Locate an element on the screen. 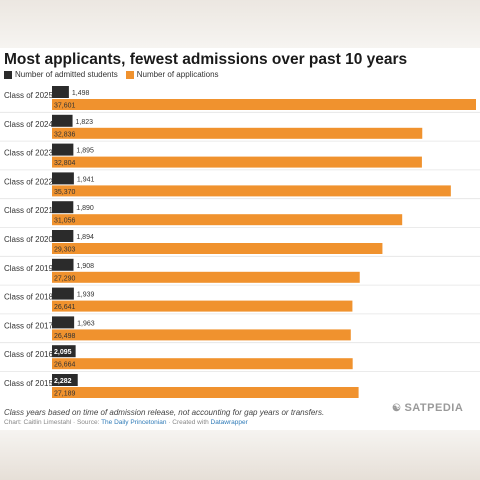 The width and height of the screenshot is (480, 480). legend-item-applications: Number of applications is located at coordinates (172, 74).